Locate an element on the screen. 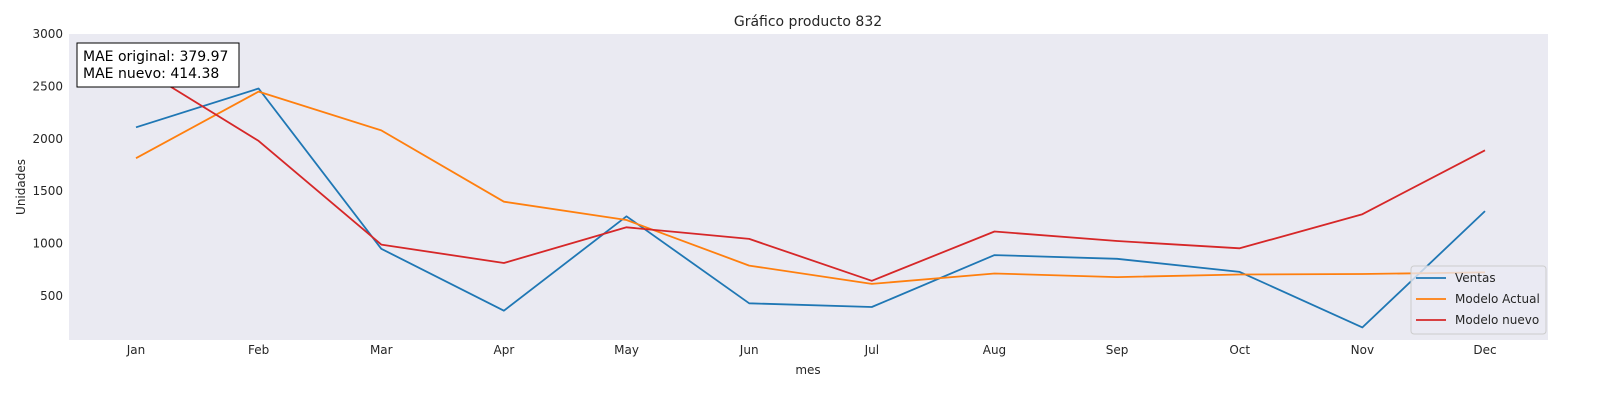 This screenshot has height=400, width=1600. x-tick-label-dec: Dec is located at coordinates (1484, 350).